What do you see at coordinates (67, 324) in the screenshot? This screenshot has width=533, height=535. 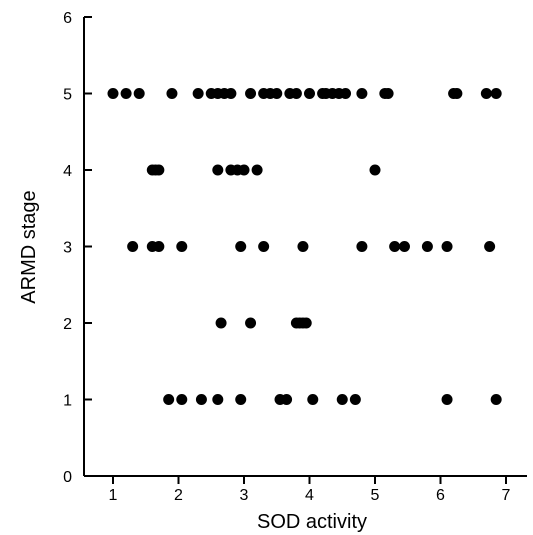 I see `y-tick-label: 2` at bounding box center [67, 324].